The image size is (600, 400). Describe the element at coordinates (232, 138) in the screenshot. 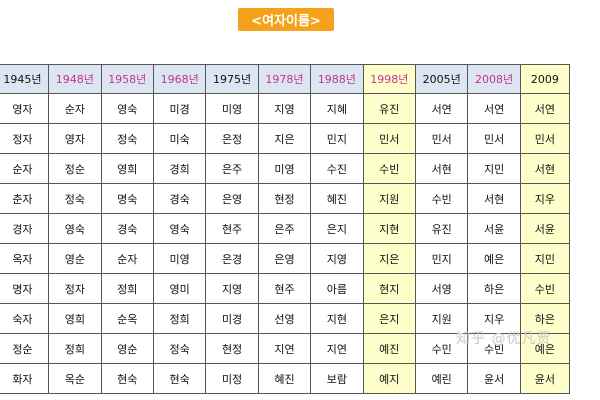

I see `table-cell: 은정` at that location.